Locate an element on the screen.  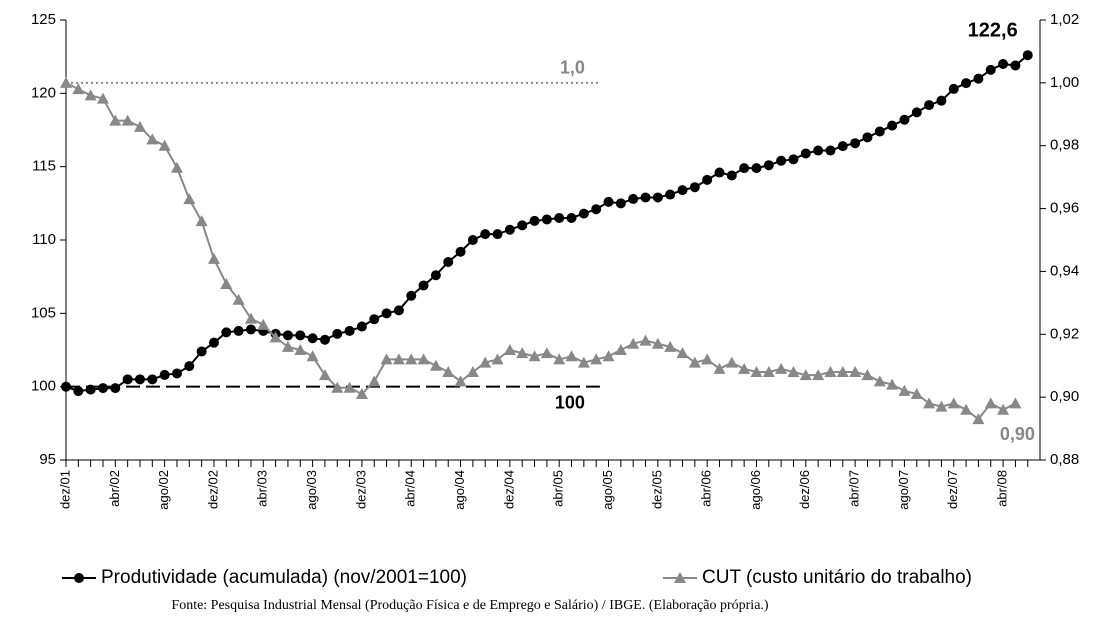
x-tick-label: dez/05 is located at coordinates (656, 489).